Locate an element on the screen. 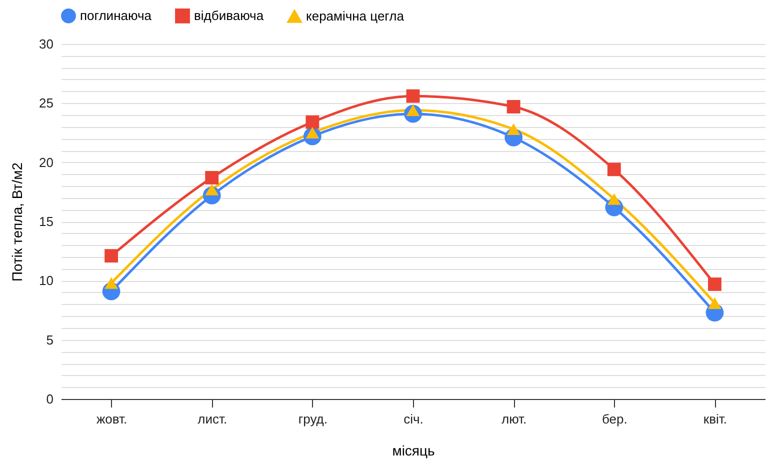 The height and width of the screenshot is (464, 775). y-tick-label: 30 is located at coordinates (46, 44).